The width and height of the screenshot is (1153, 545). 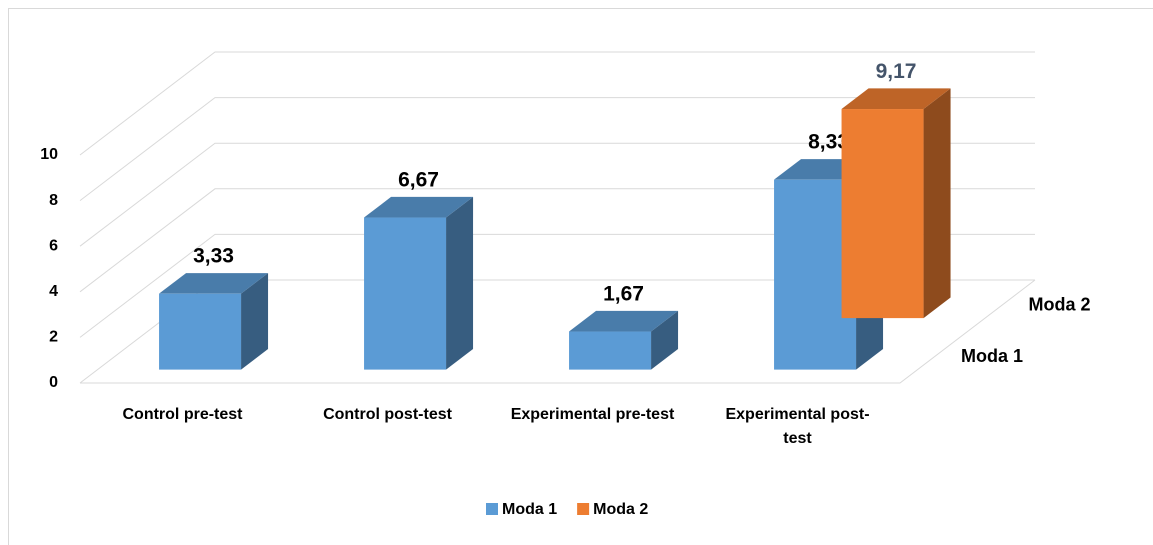 What do you see at coordinates (182, 414) in the screenshot?
I see `x-tick-label: Control pre-test` at bounding box center [182, 414].